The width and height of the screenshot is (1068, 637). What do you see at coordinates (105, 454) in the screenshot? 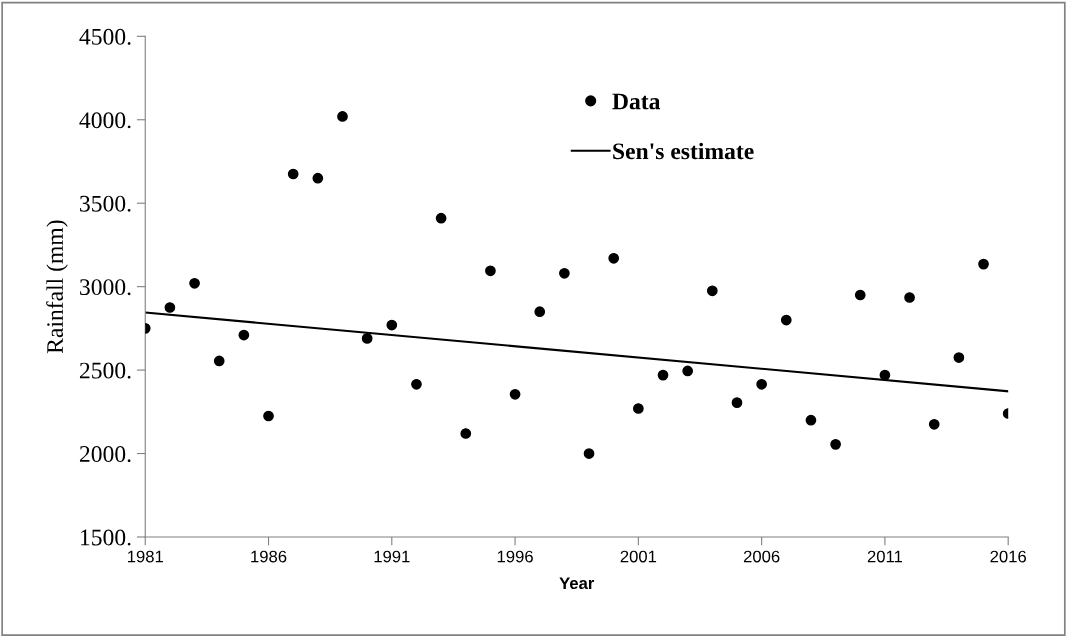
I see `y-tick-label: 2000.` at bounding box center [105, 454].